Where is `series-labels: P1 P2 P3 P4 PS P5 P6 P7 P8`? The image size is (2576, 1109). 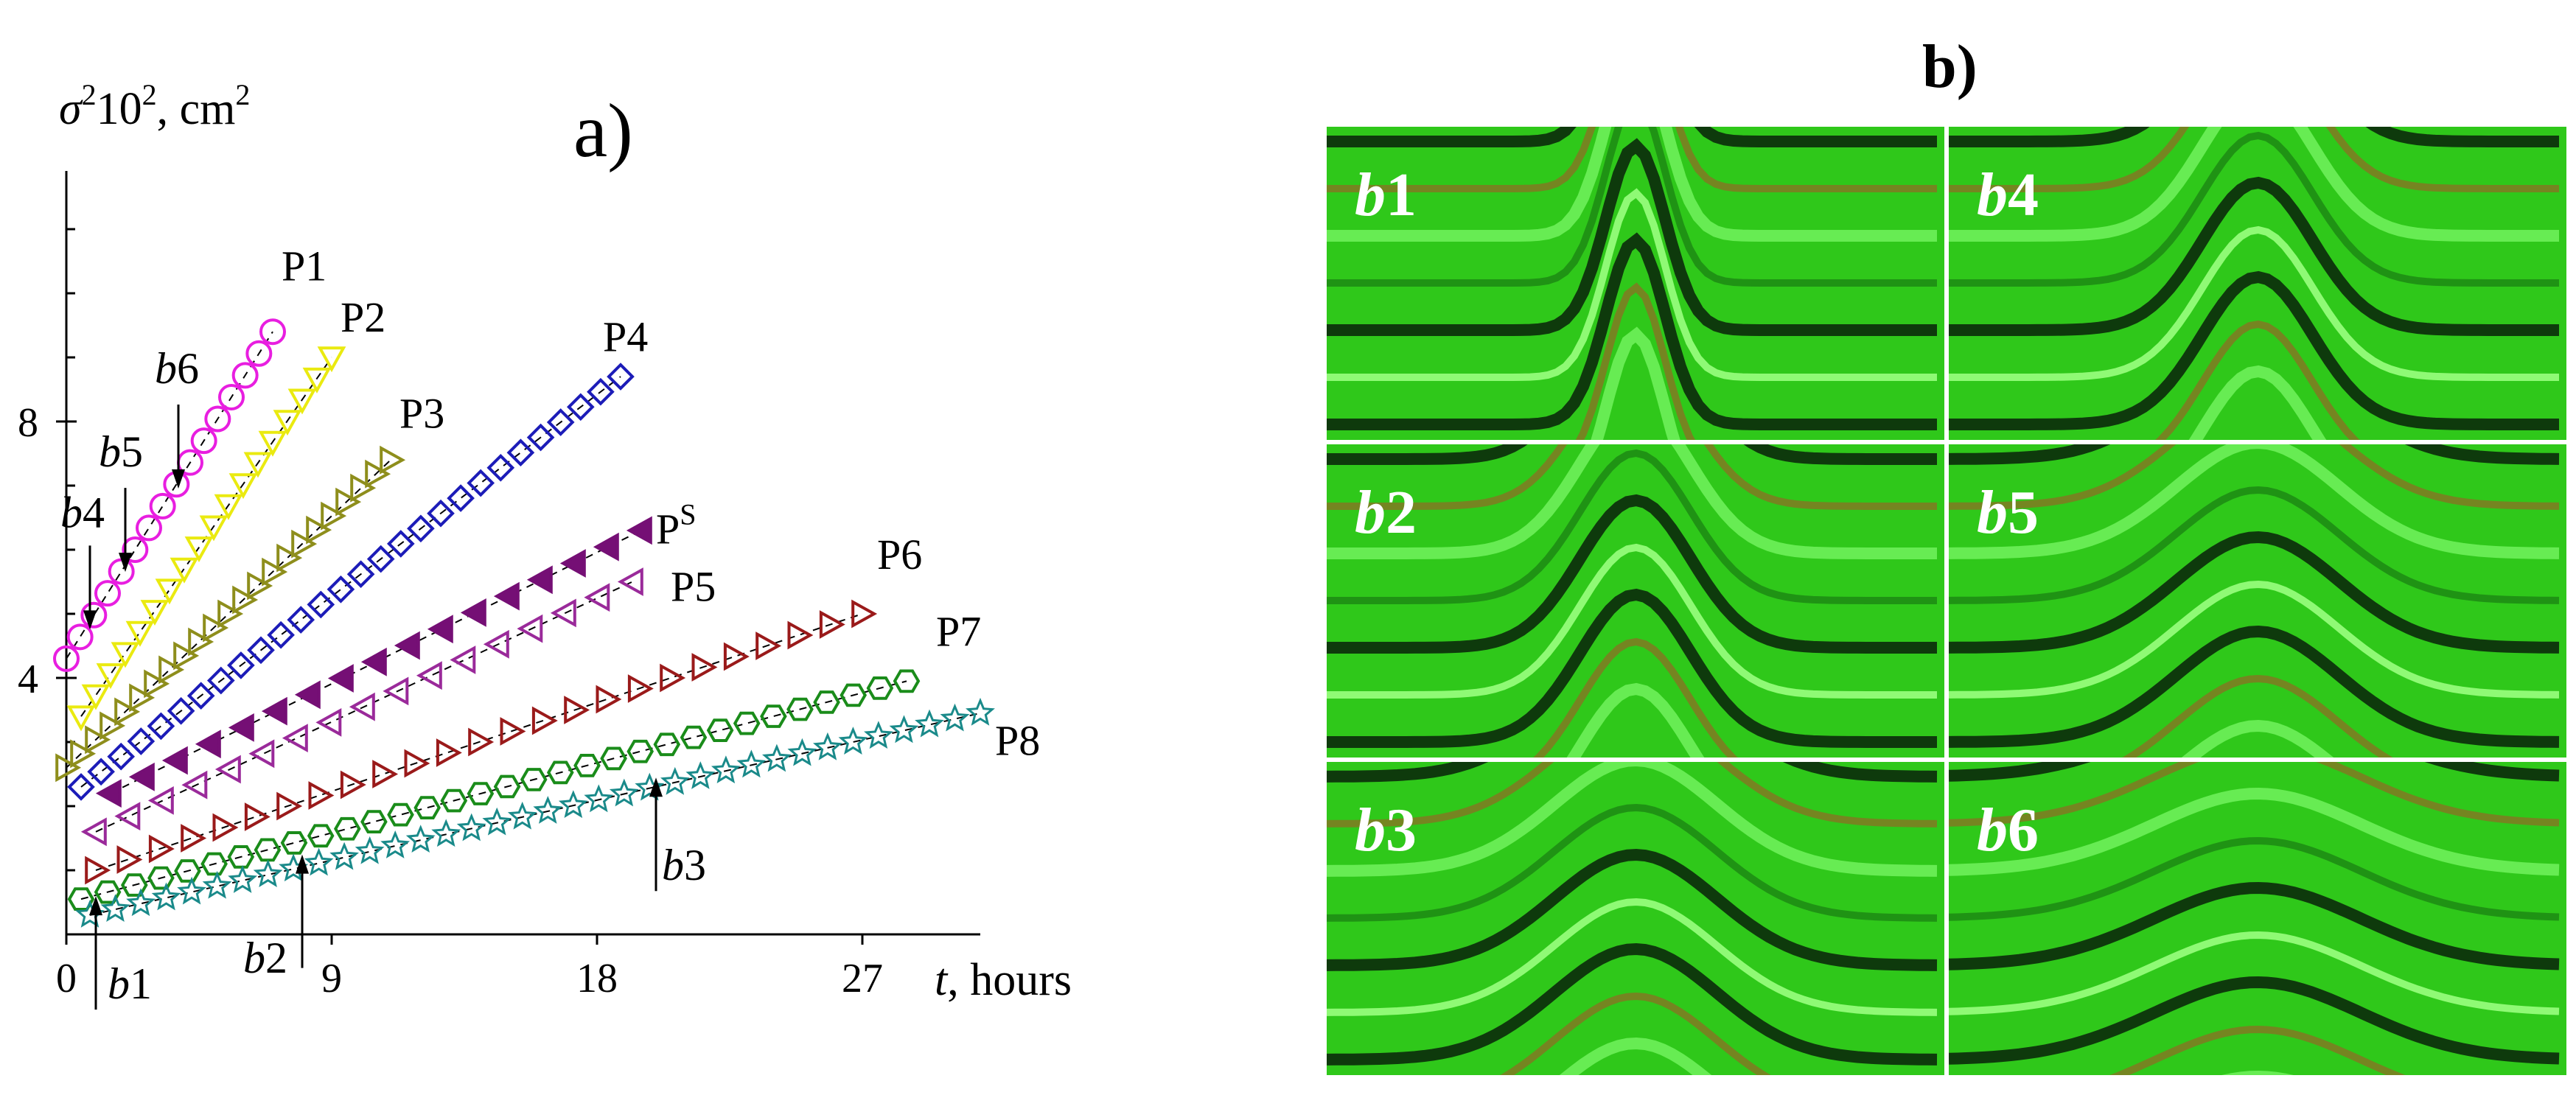
series-labels: P1 P2 P3 P4 PS P5 P6 P7 P8 is located at coordinates (661, 503).